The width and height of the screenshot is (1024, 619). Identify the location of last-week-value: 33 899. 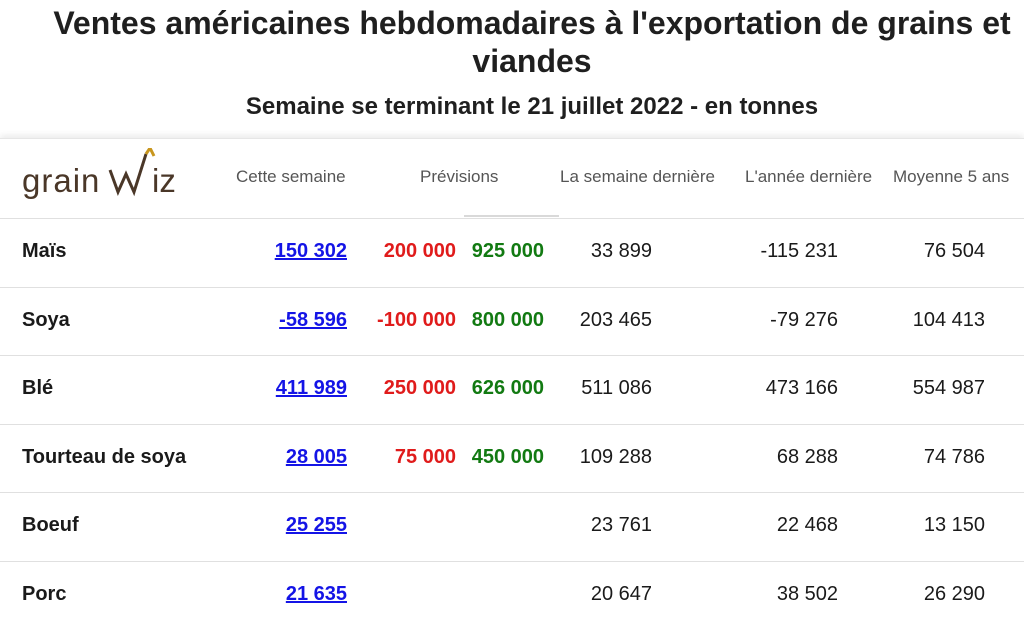
(621, 251).